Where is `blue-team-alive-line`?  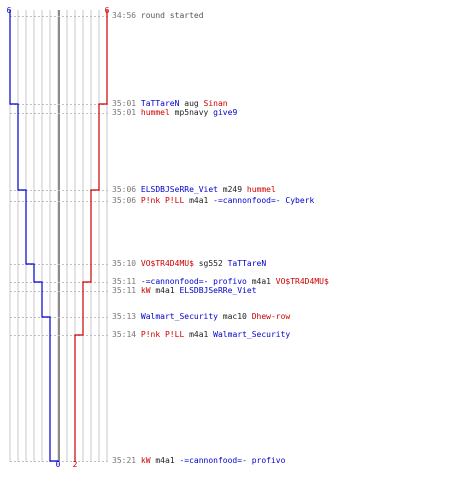 blue-team-alive-line is located at coordinates (34, 236).